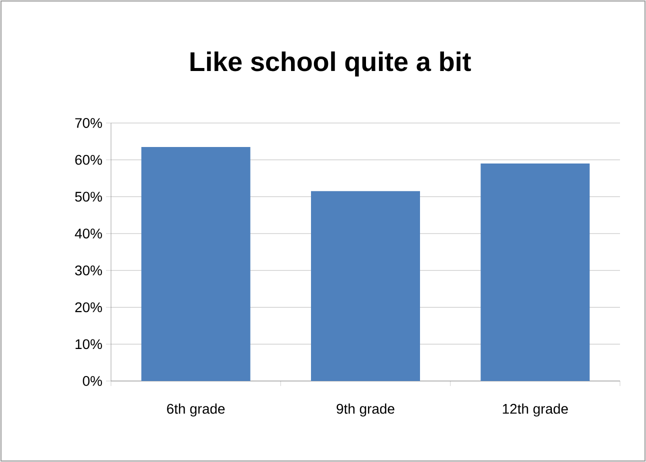  Describe the element at coordinates (365, 410) in the screenshot. I see `x-tick-label: 9th grade` at that location.